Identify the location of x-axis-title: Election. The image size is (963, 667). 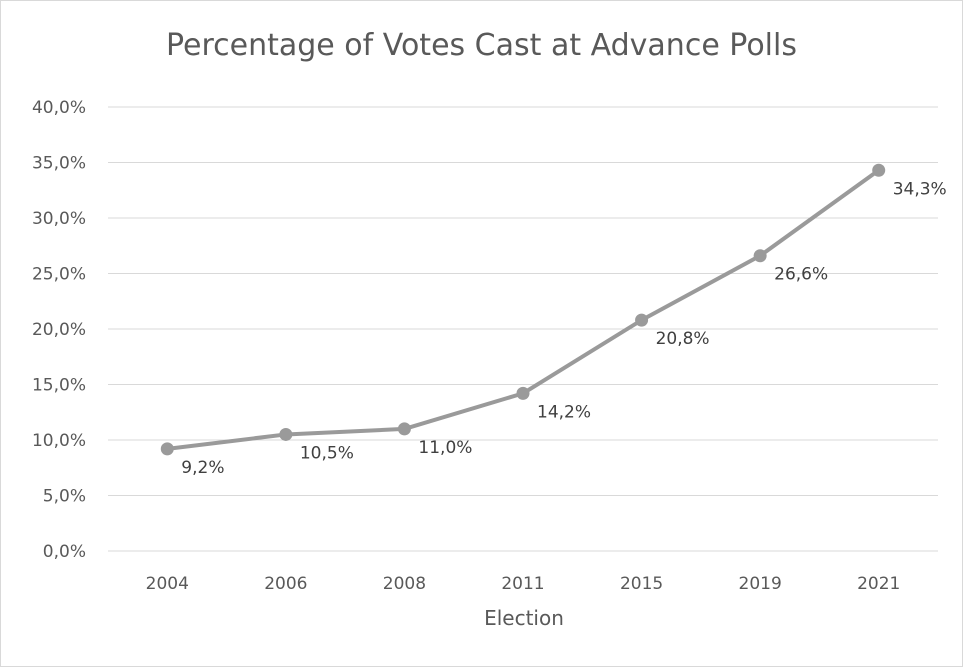
(524, 618).